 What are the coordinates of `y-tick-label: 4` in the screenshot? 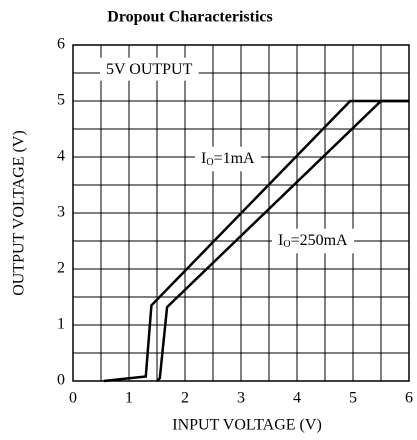 It's located at (61, 156).